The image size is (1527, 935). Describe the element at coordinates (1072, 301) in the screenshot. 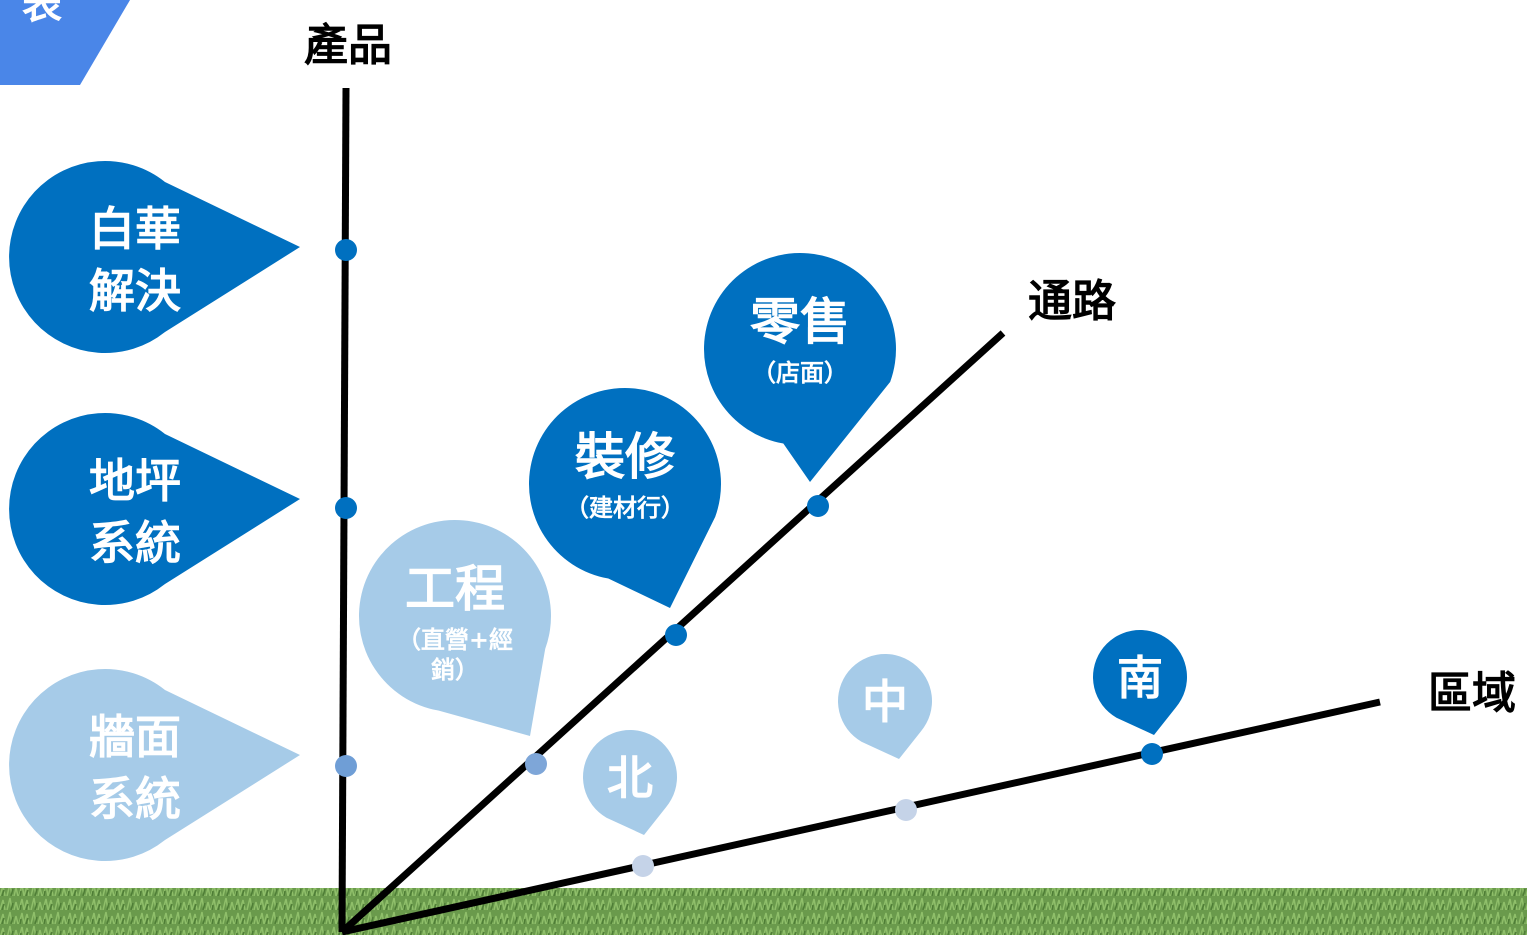

I see `channel-axis-label: 通路` at that location.